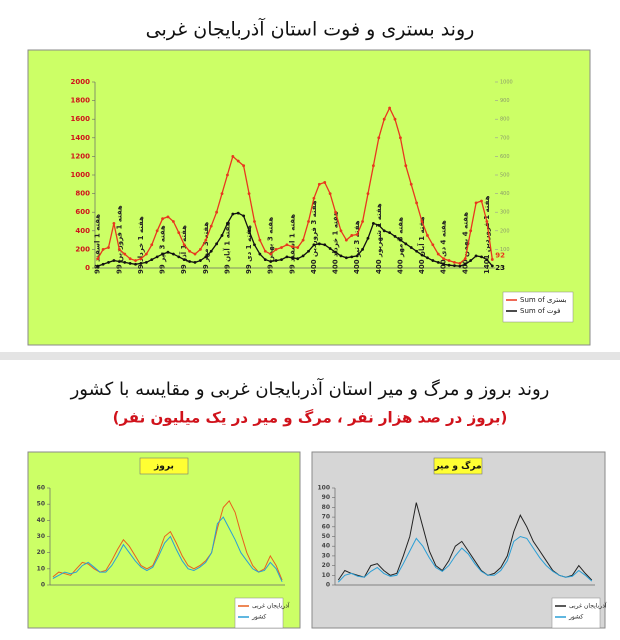 The image size is (620, 640). Describe the element at coordinates (314, 237) in the screenshot. I see `x-tick-label: هفته 3 فروردین 400` at that location.